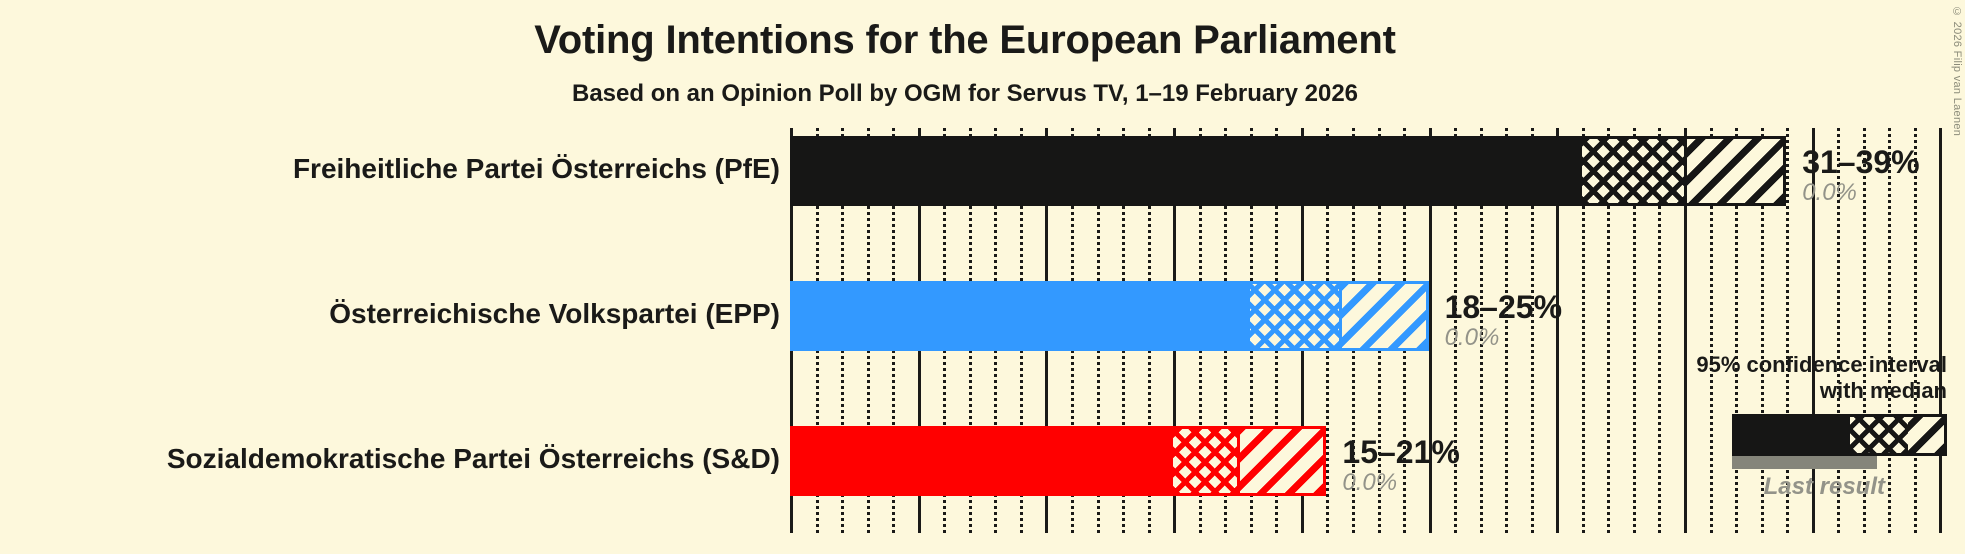 Image resolution: width=1965 pixels, height=554 pixels. What do you see at coordinates (554, 313) in the screenshot?
I see `category-label: Österreichische Volkspartei (EPP)` at bounding box center [554, 313].